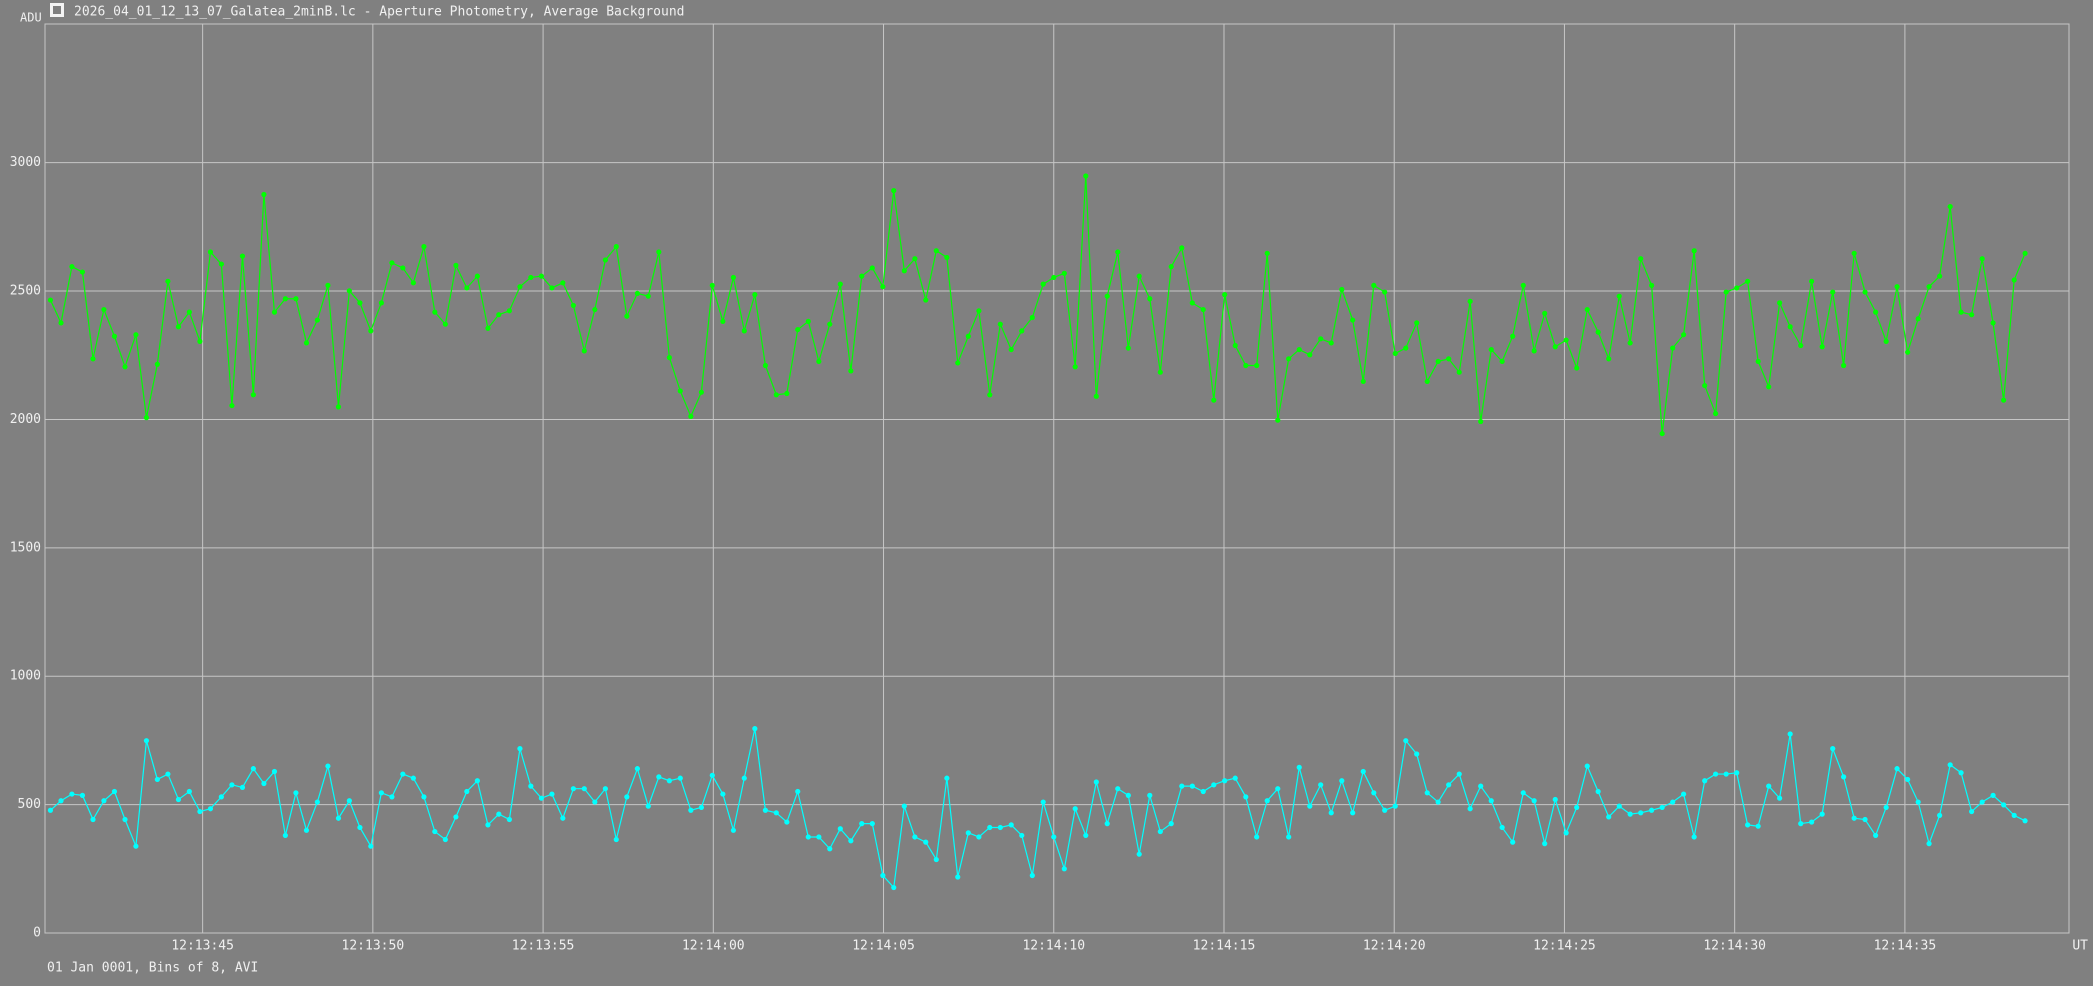 The height and width of the screenshot is (986, 2093). What do you see at coordinates (25, 419) in the screenshot?
I see `y-tick-label: 2000` at bounding box center [25, 419].